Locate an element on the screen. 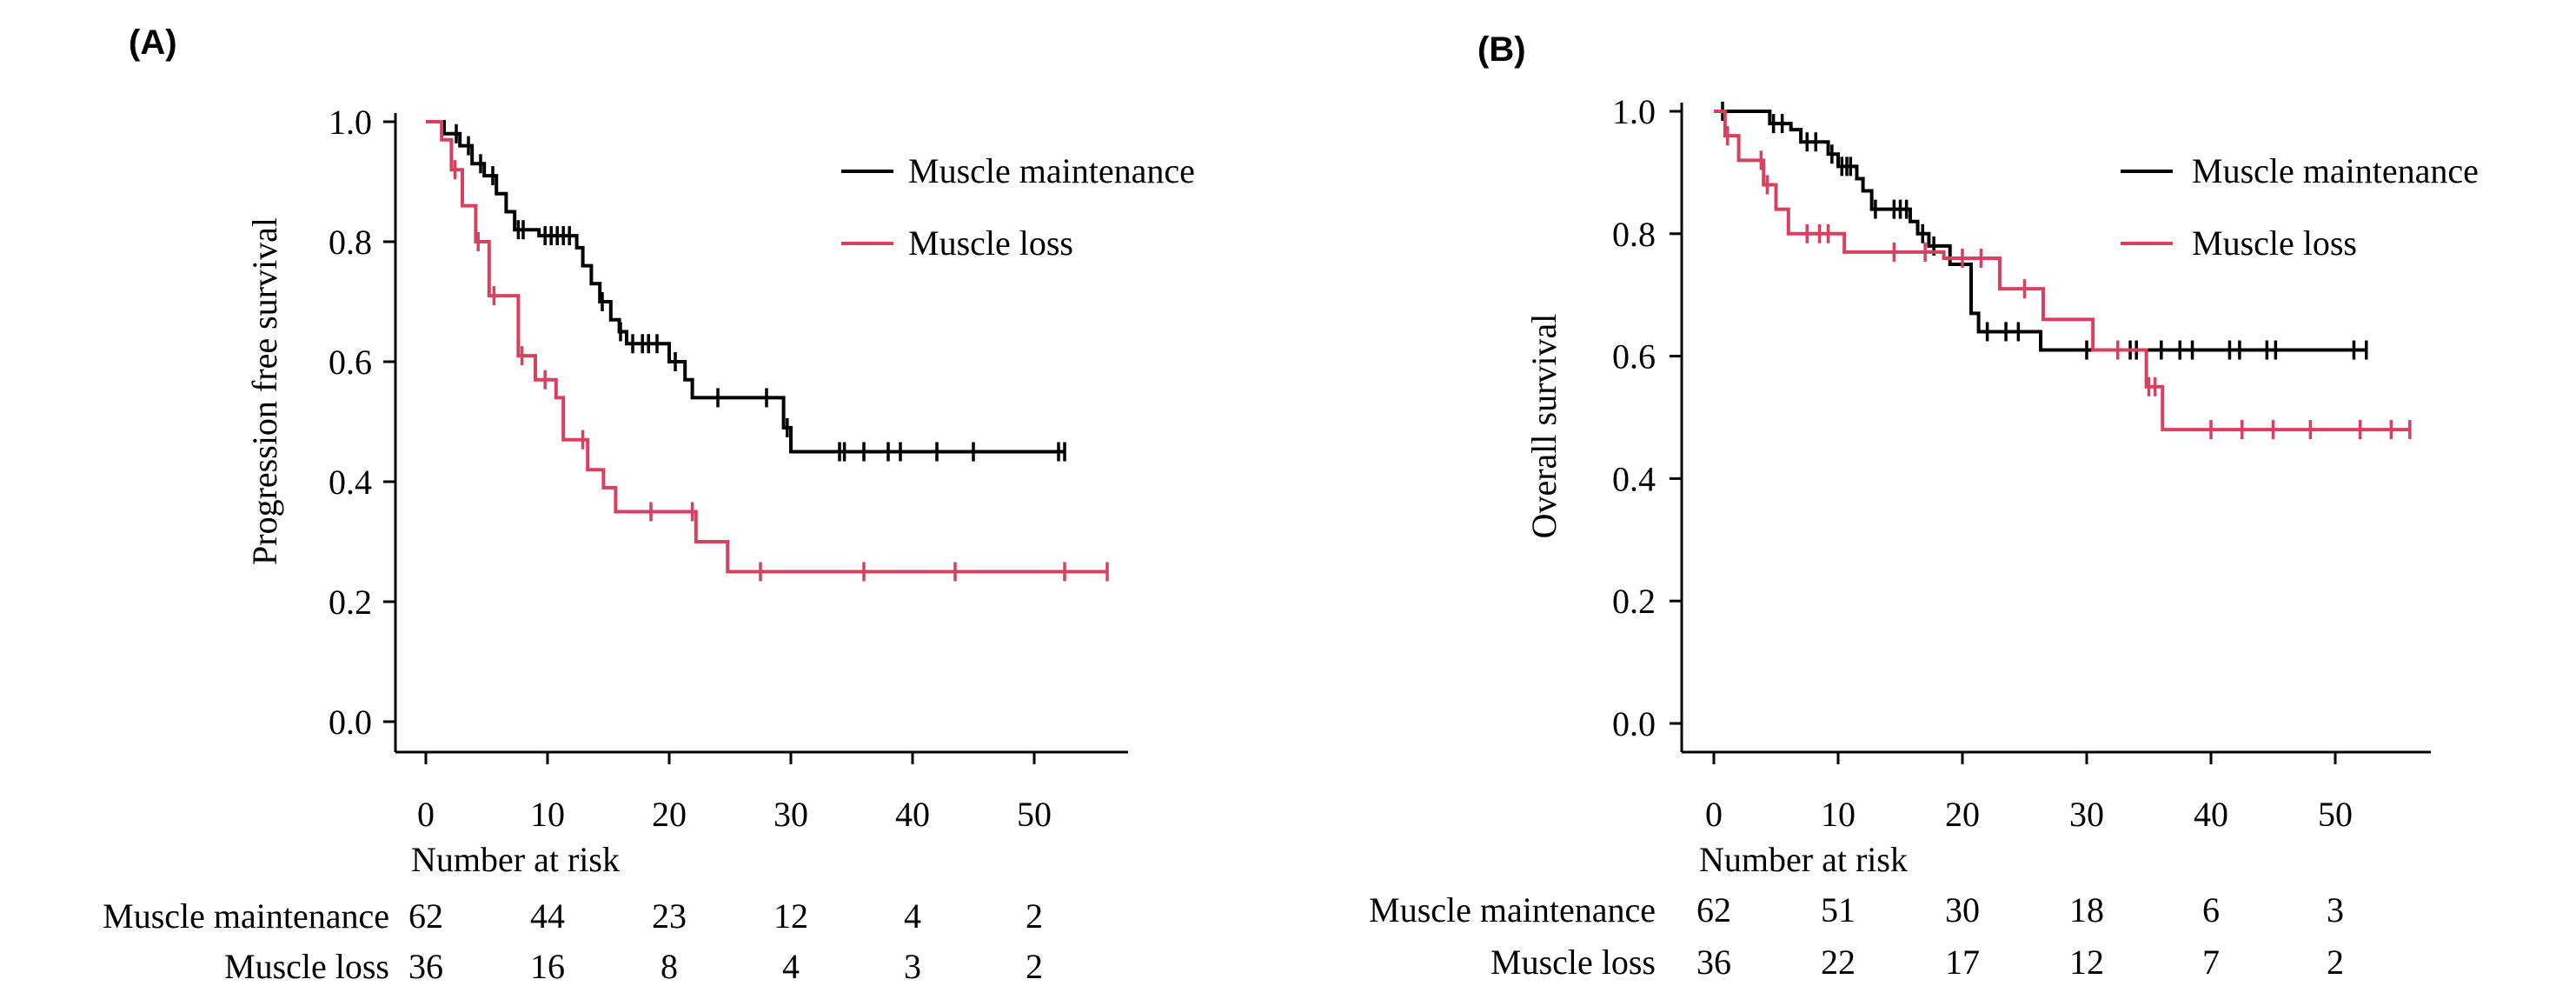 This screenshot has height=1006, width=2576. curves-b is located at coordinates (2063, 271).